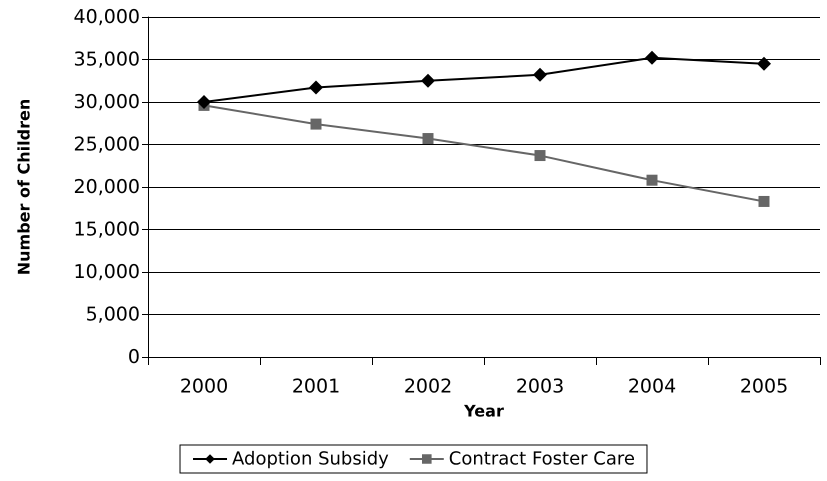 This screenshot has width=827, height=481. What do you see at coordinates (107, 59) in the screenshot?
I see `y-tick-label: 35,000` at bounding box center [107, 59].